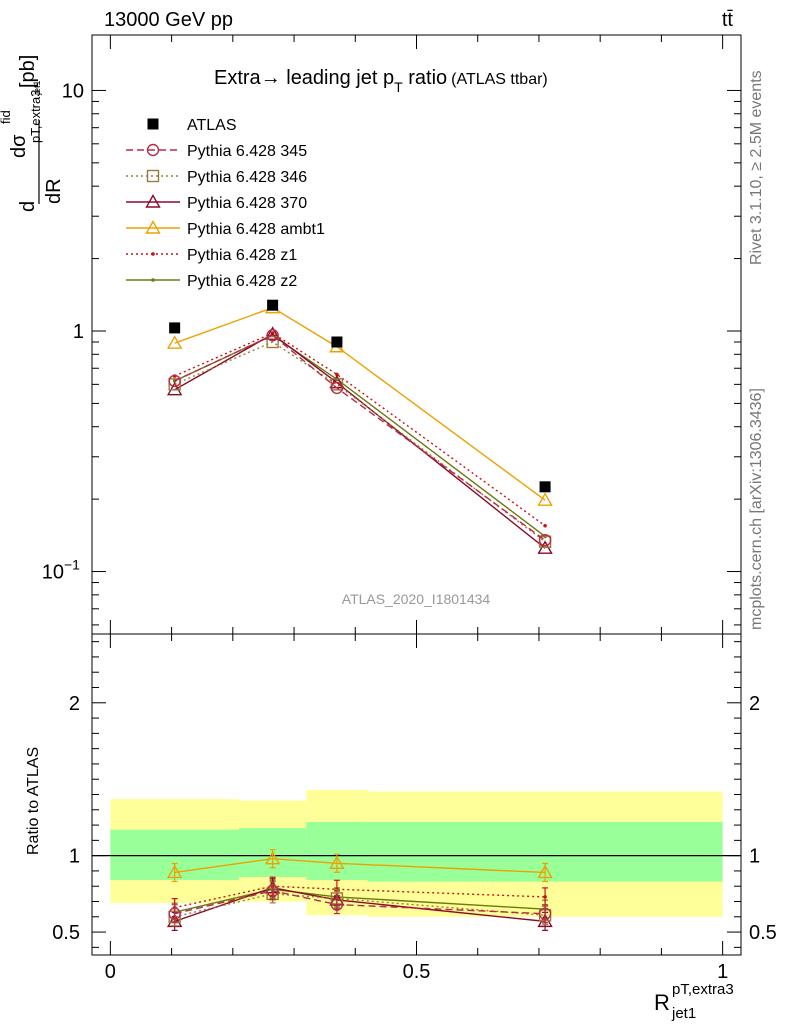 Image resolution: width=786 pixels, height=1024 pixels. Describe the element at coordinates (35, 116) in the screenshot. I see `ylabel-sub1: pT,extra3` at that location.